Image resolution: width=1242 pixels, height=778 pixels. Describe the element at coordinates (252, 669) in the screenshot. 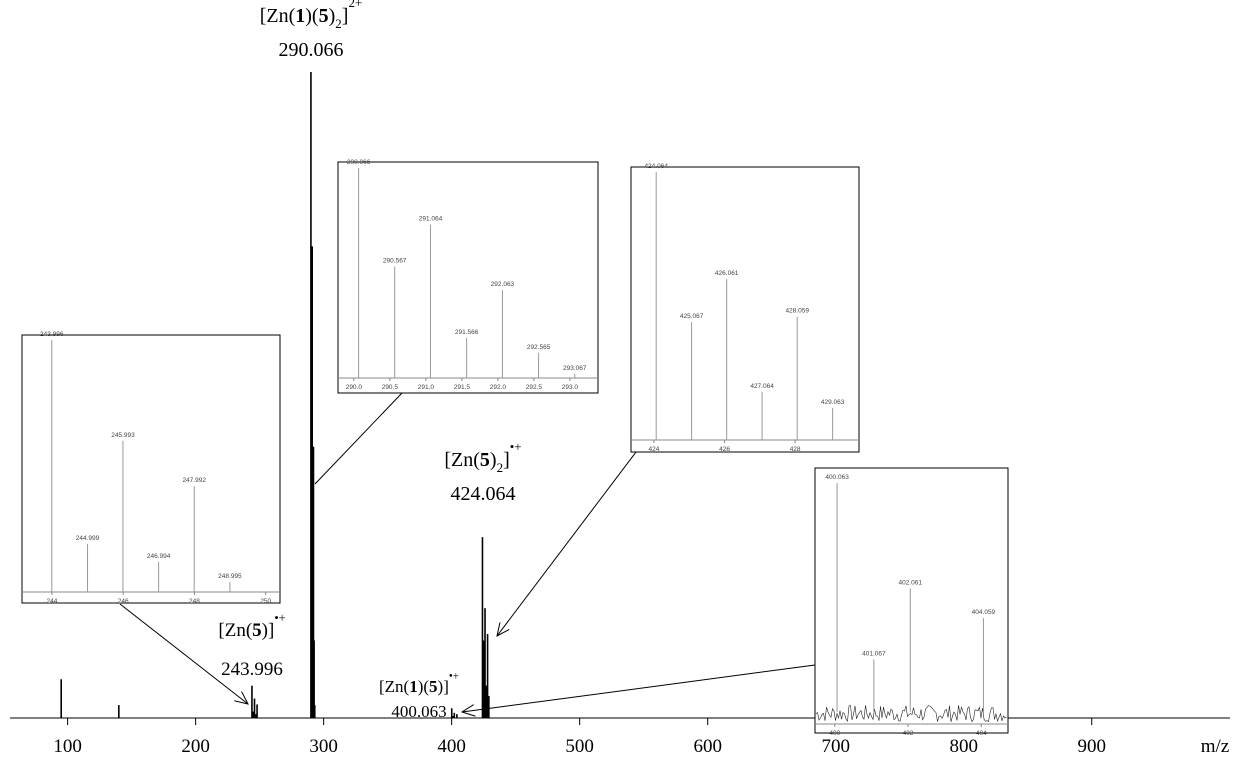

I see `annotation-mz: 243.996` at that location.